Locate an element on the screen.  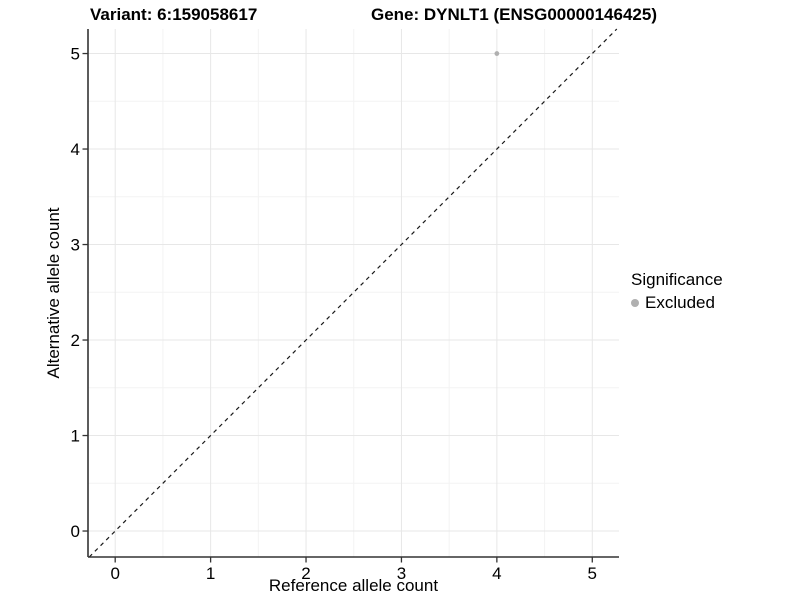
x-tick-label: 1 is located at coordinates (210, 573).